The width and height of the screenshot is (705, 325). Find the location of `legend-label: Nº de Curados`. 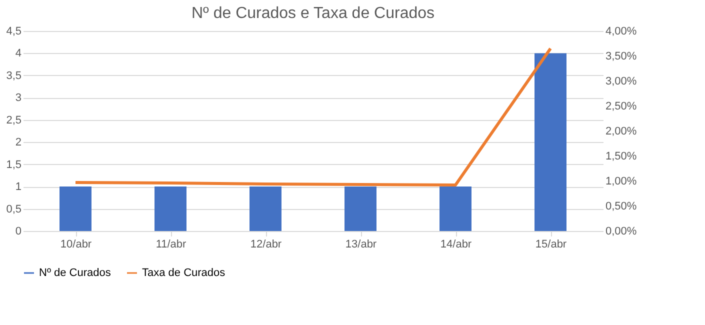

legend-label: Nº de Curados is located at coordinates (75, 273).